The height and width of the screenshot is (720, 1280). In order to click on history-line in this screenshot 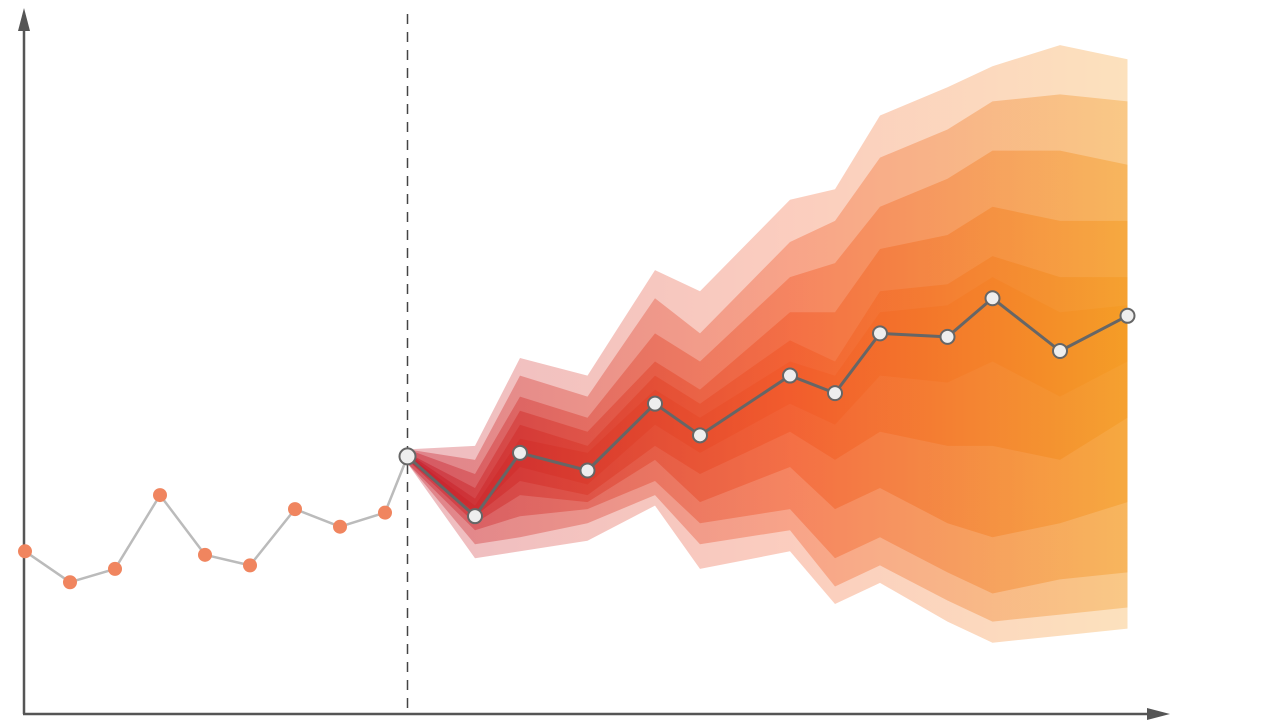, I will do `click(216, 519)`.